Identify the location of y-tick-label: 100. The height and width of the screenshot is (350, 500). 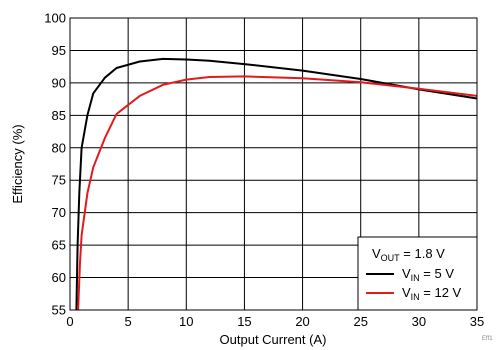
(55, 18).